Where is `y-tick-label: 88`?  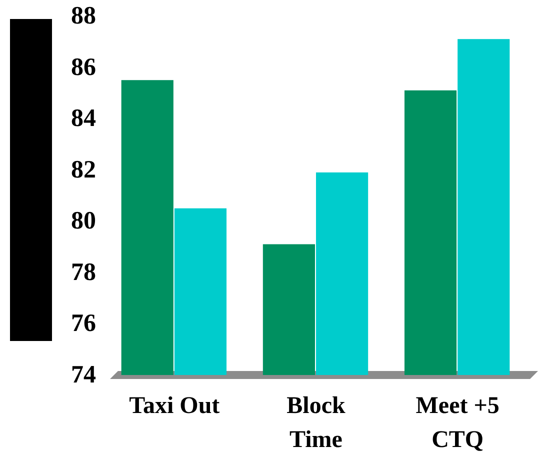
y-tick-label: 88 is located at coordinates (83, 16).